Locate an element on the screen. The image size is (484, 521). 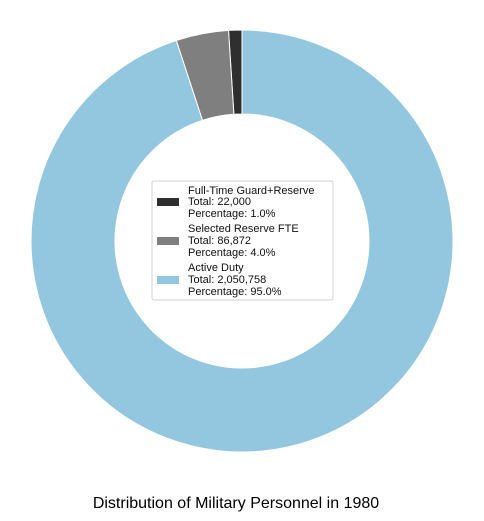
legend-label-selected-reserve-fte: Selected Reserve FTE is located at coordinates (243, 229).